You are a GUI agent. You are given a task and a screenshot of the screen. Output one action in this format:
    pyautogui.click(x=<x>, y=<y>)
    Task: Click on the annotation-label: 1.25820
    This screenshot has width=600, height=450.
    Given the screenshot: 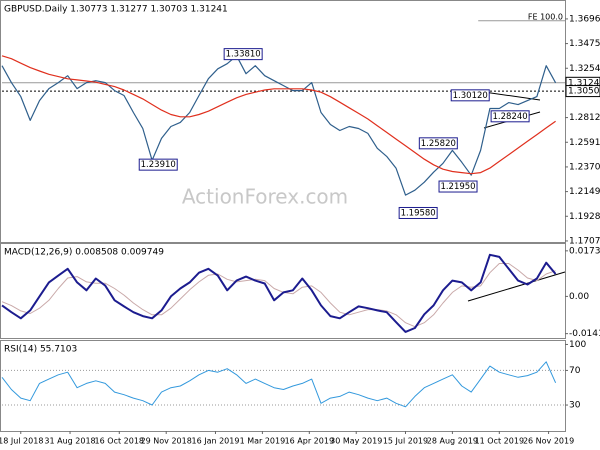 What is the action you would take?
    pyautogui.click(x=438, y=144)
    